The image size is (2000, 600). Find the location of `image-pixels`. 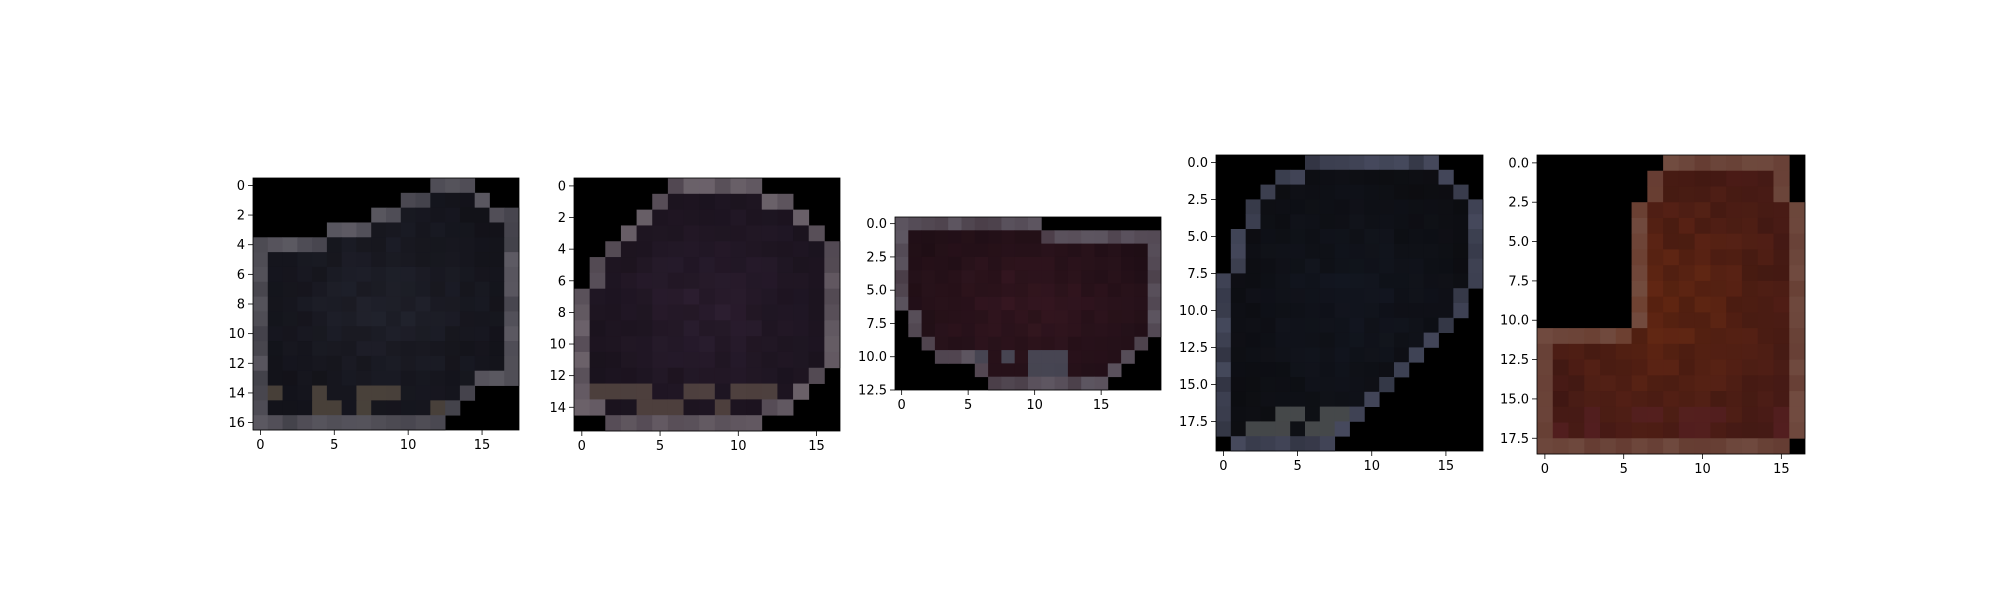

image-pixels is located at coordinates (1671, 305).